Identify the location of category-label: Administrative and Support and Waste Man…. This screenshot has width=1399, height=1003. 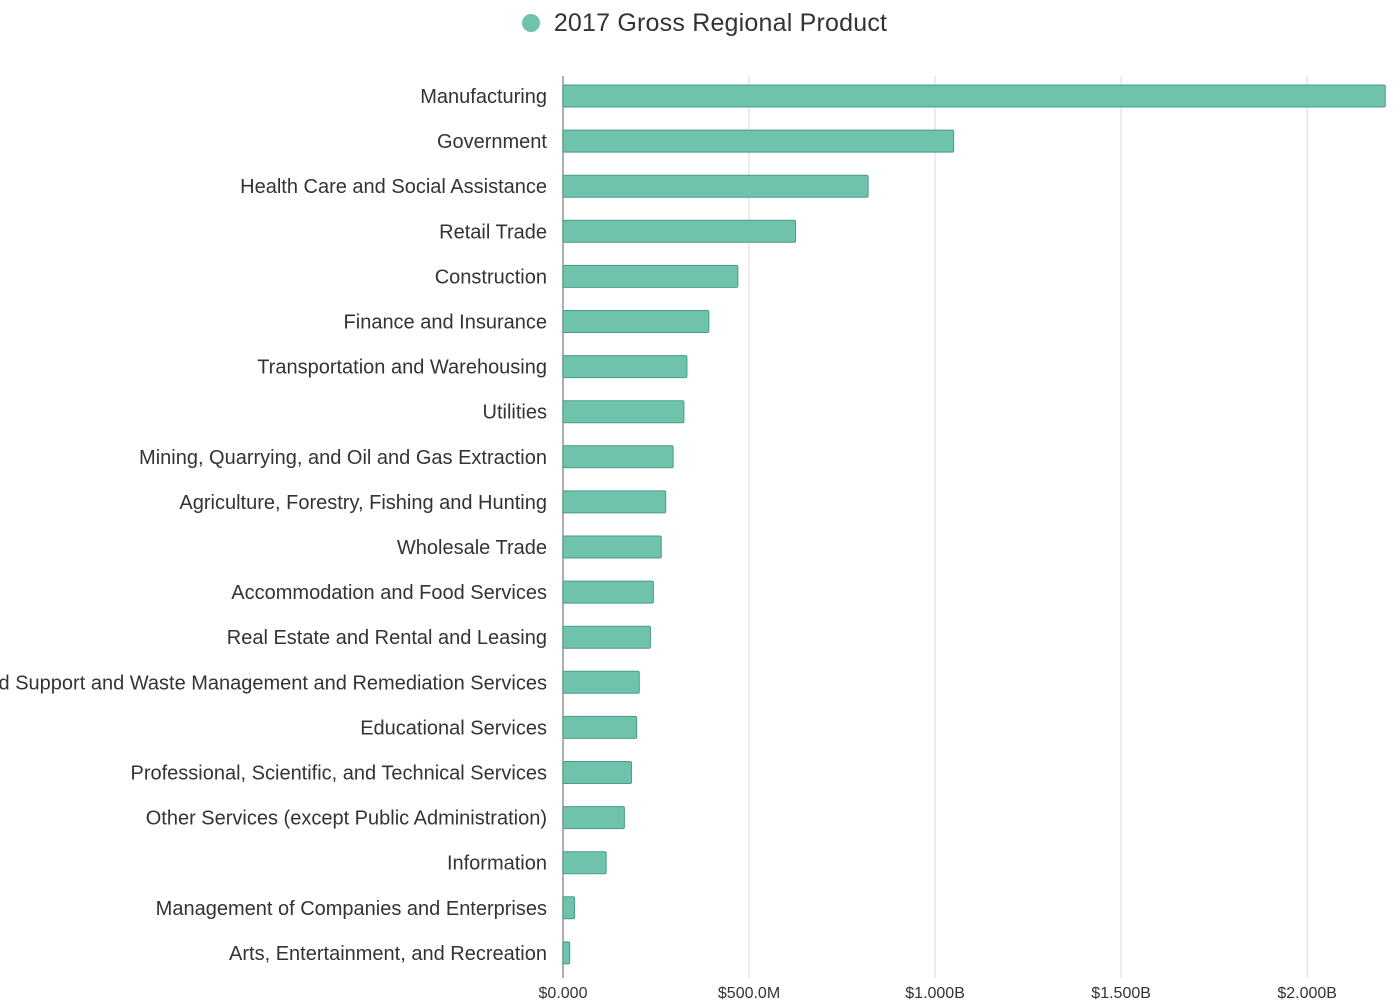
(273, 683).